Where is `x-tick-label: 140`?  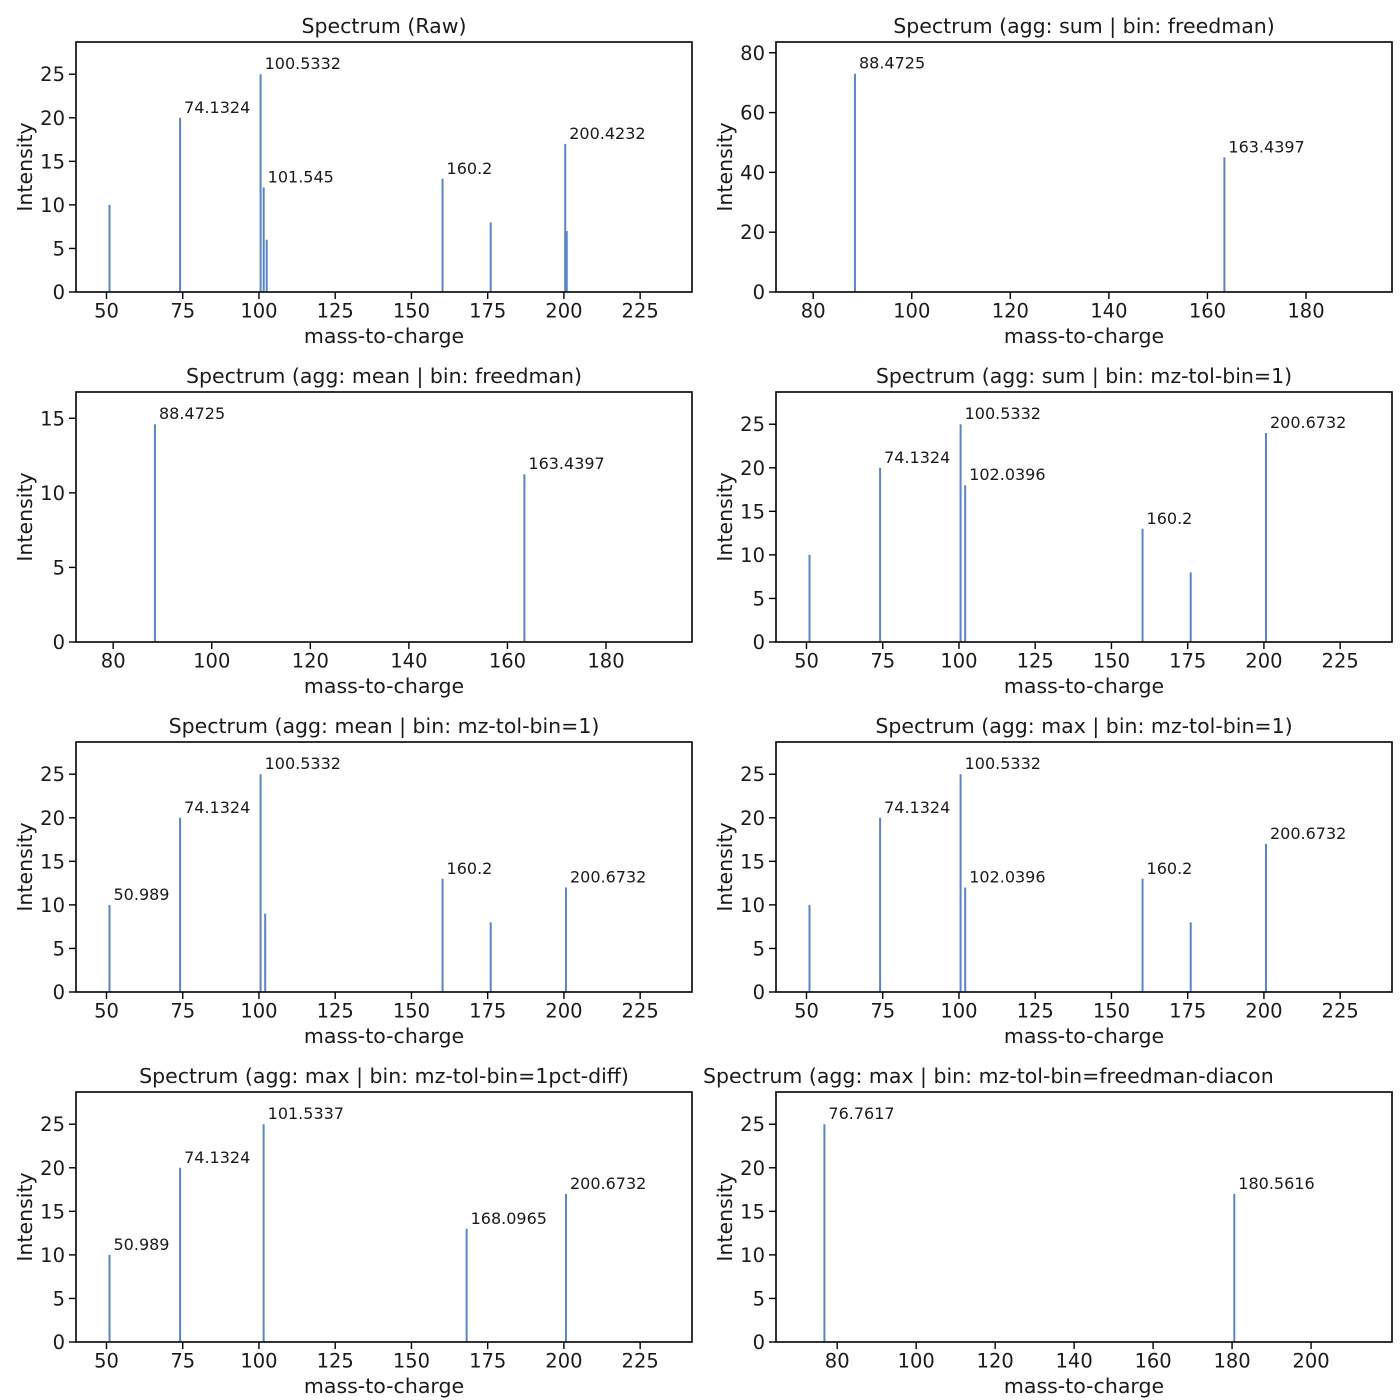
x-tick-label: 140 is located at coordinates (1074, 1361).